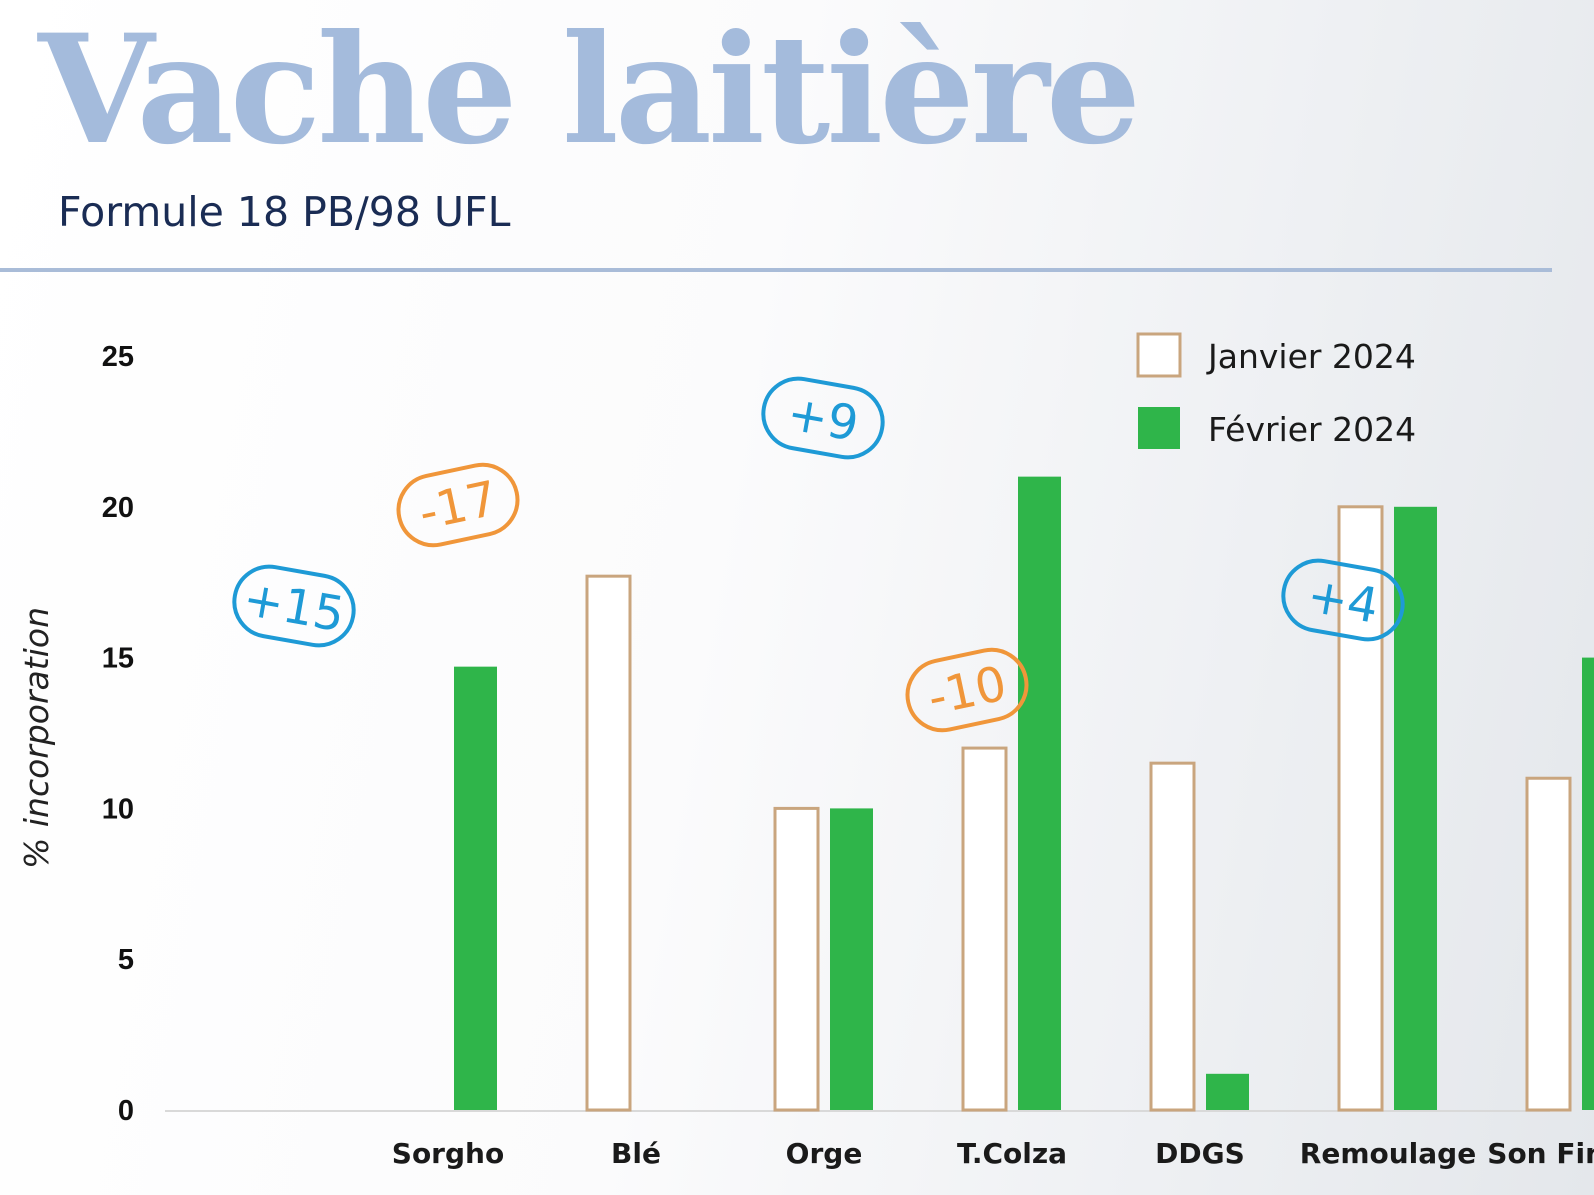 This screenshot has width=1594, height=1195. Describe the element at coordinates (118, 809) in the screenshot. I see `y-tick-label: 10` at that location.